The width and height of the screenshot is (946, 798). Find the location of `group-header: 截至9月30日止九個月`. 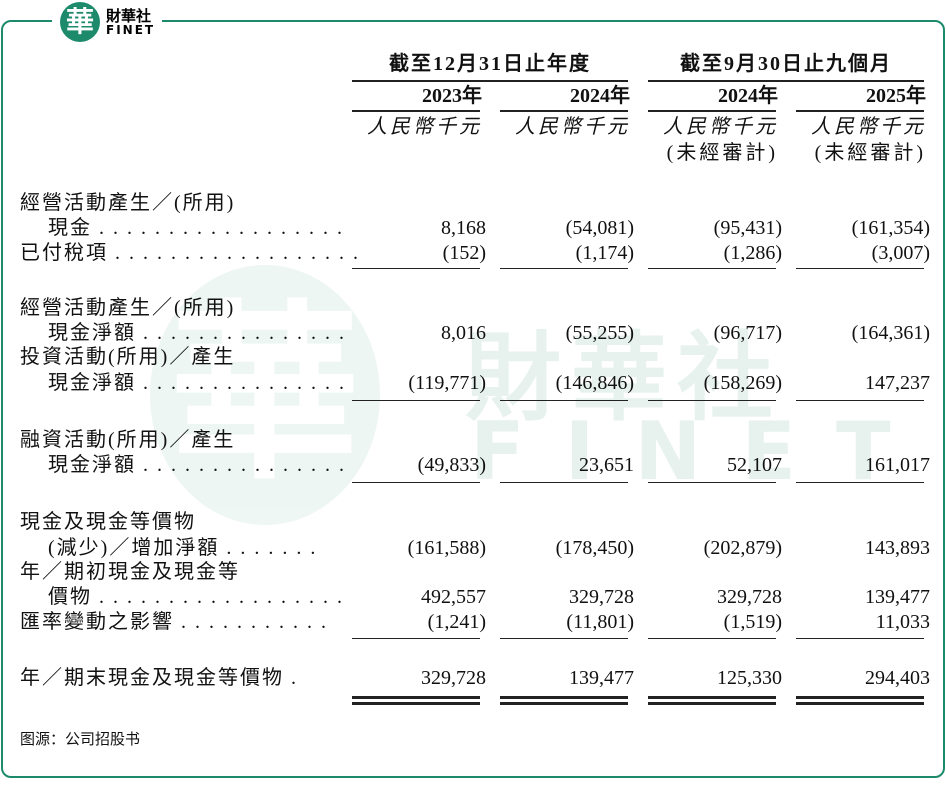

group-header: 截至9月30日止九個月 is located at coordinates (786, 64).